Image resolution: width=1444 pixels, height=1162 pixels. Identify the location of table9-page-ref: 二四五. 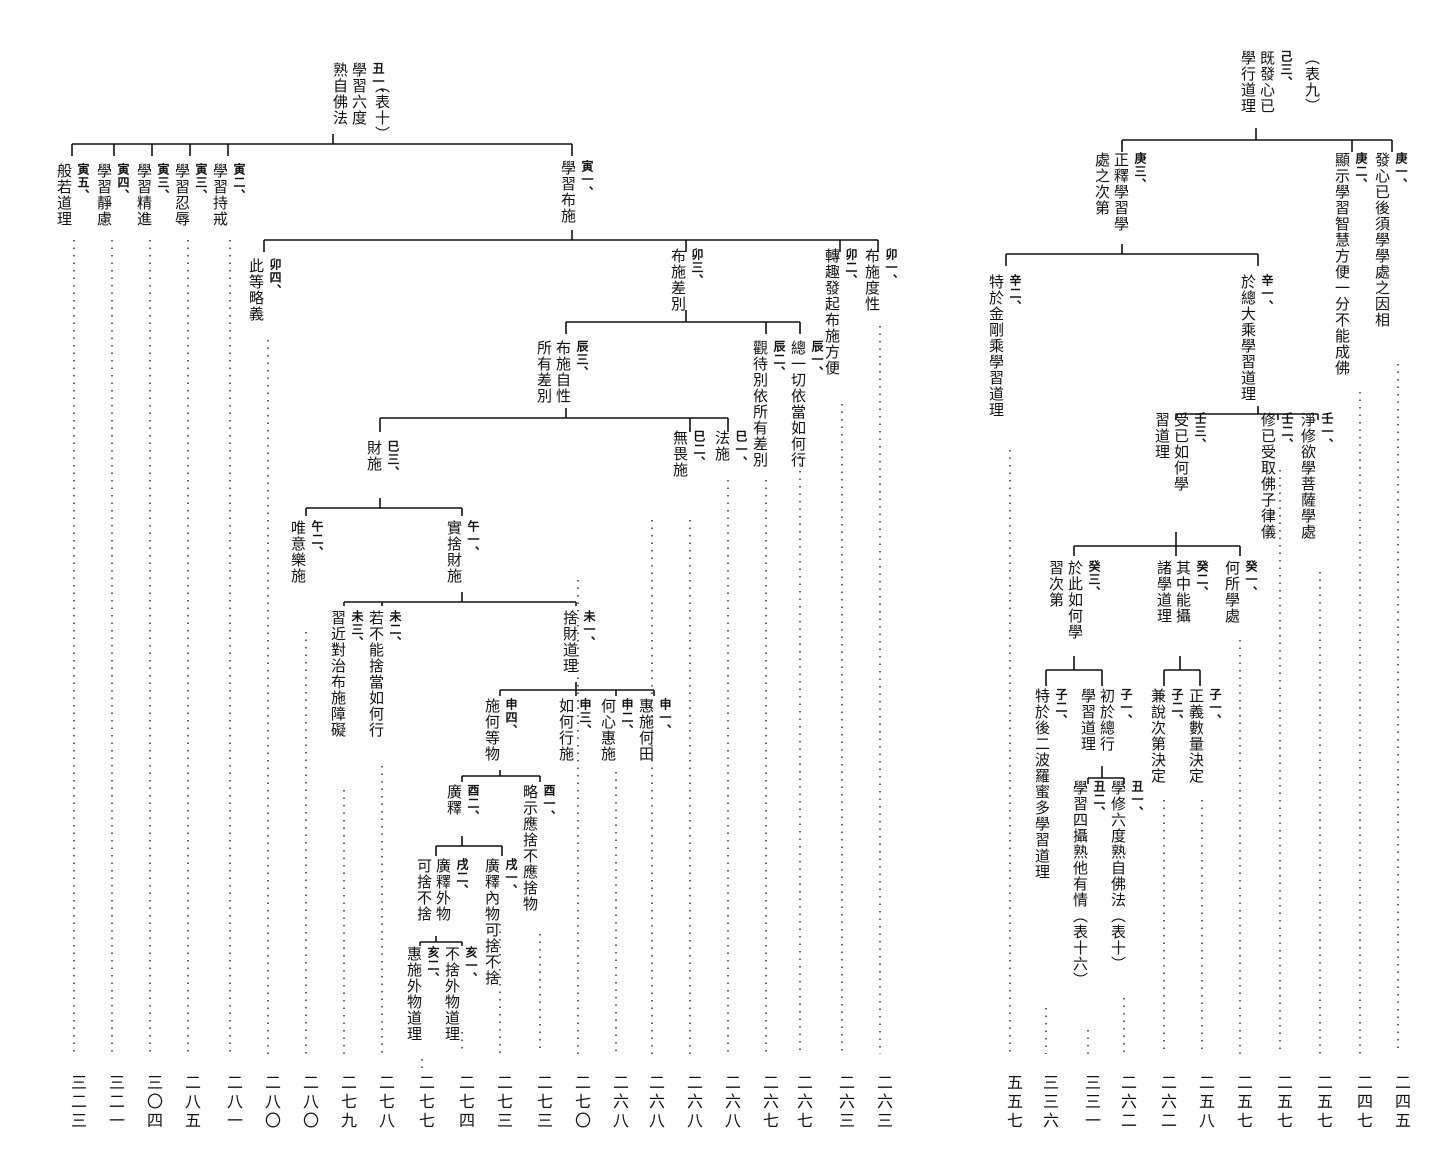
(1401, 1102).